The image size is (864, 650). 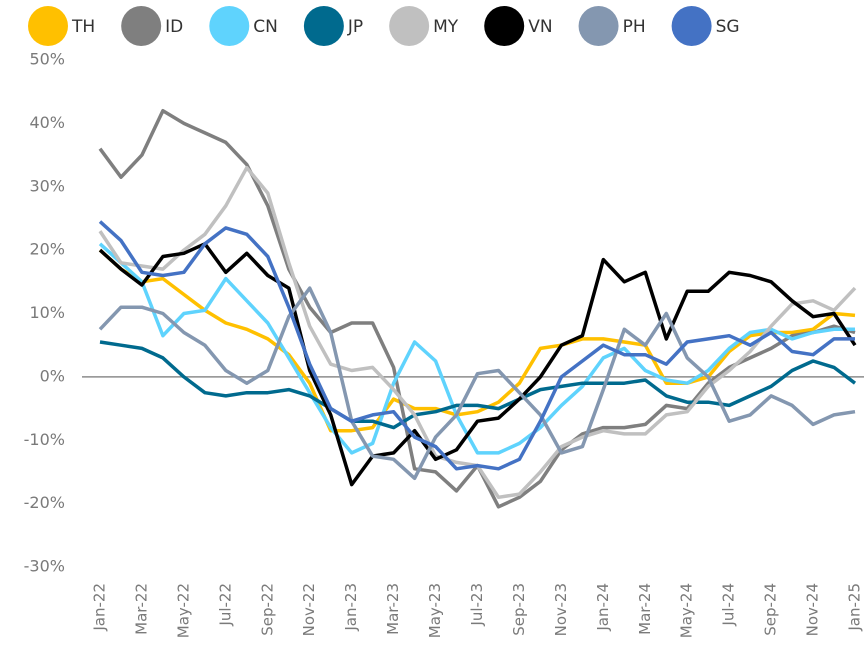 What do you see at coordinates (355, 27) in the screenshot?
I see `legend-label: JP` at bounding box center [355, 27].